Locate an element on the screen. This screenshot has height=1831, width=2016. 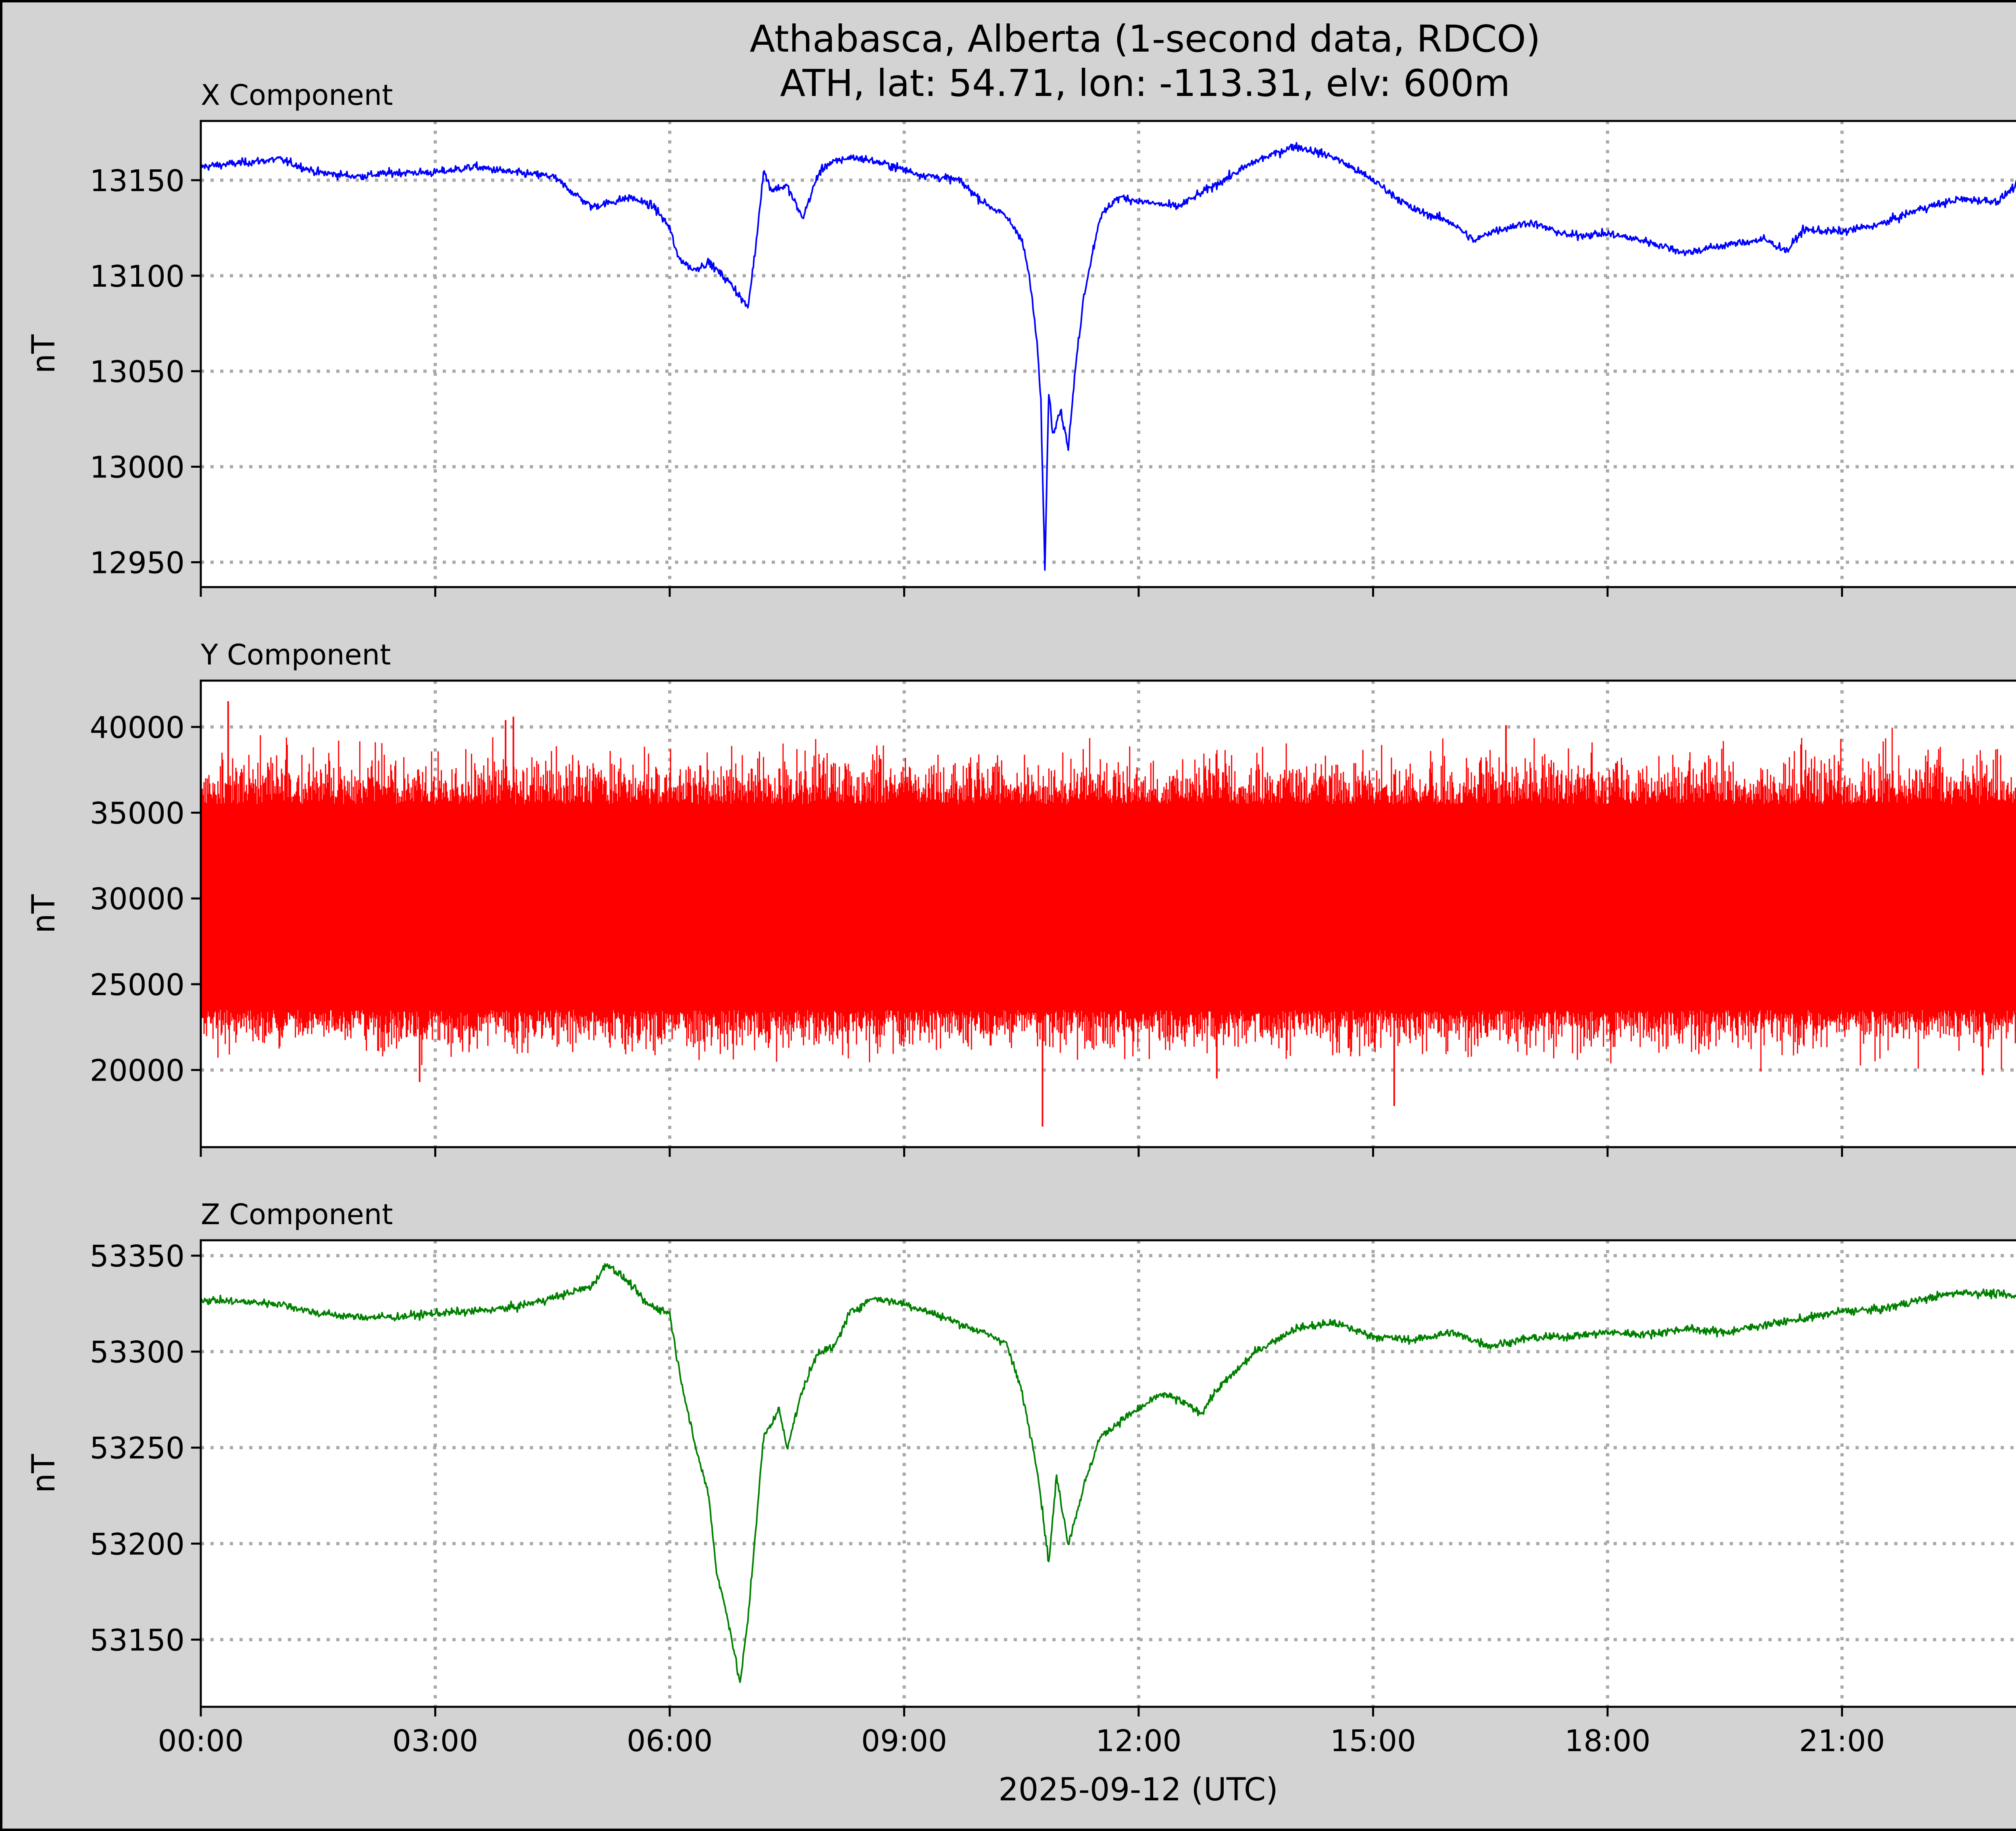
x-axis-label: 2025-09-12 (UTC) is located at coordinates (1138, 1790).